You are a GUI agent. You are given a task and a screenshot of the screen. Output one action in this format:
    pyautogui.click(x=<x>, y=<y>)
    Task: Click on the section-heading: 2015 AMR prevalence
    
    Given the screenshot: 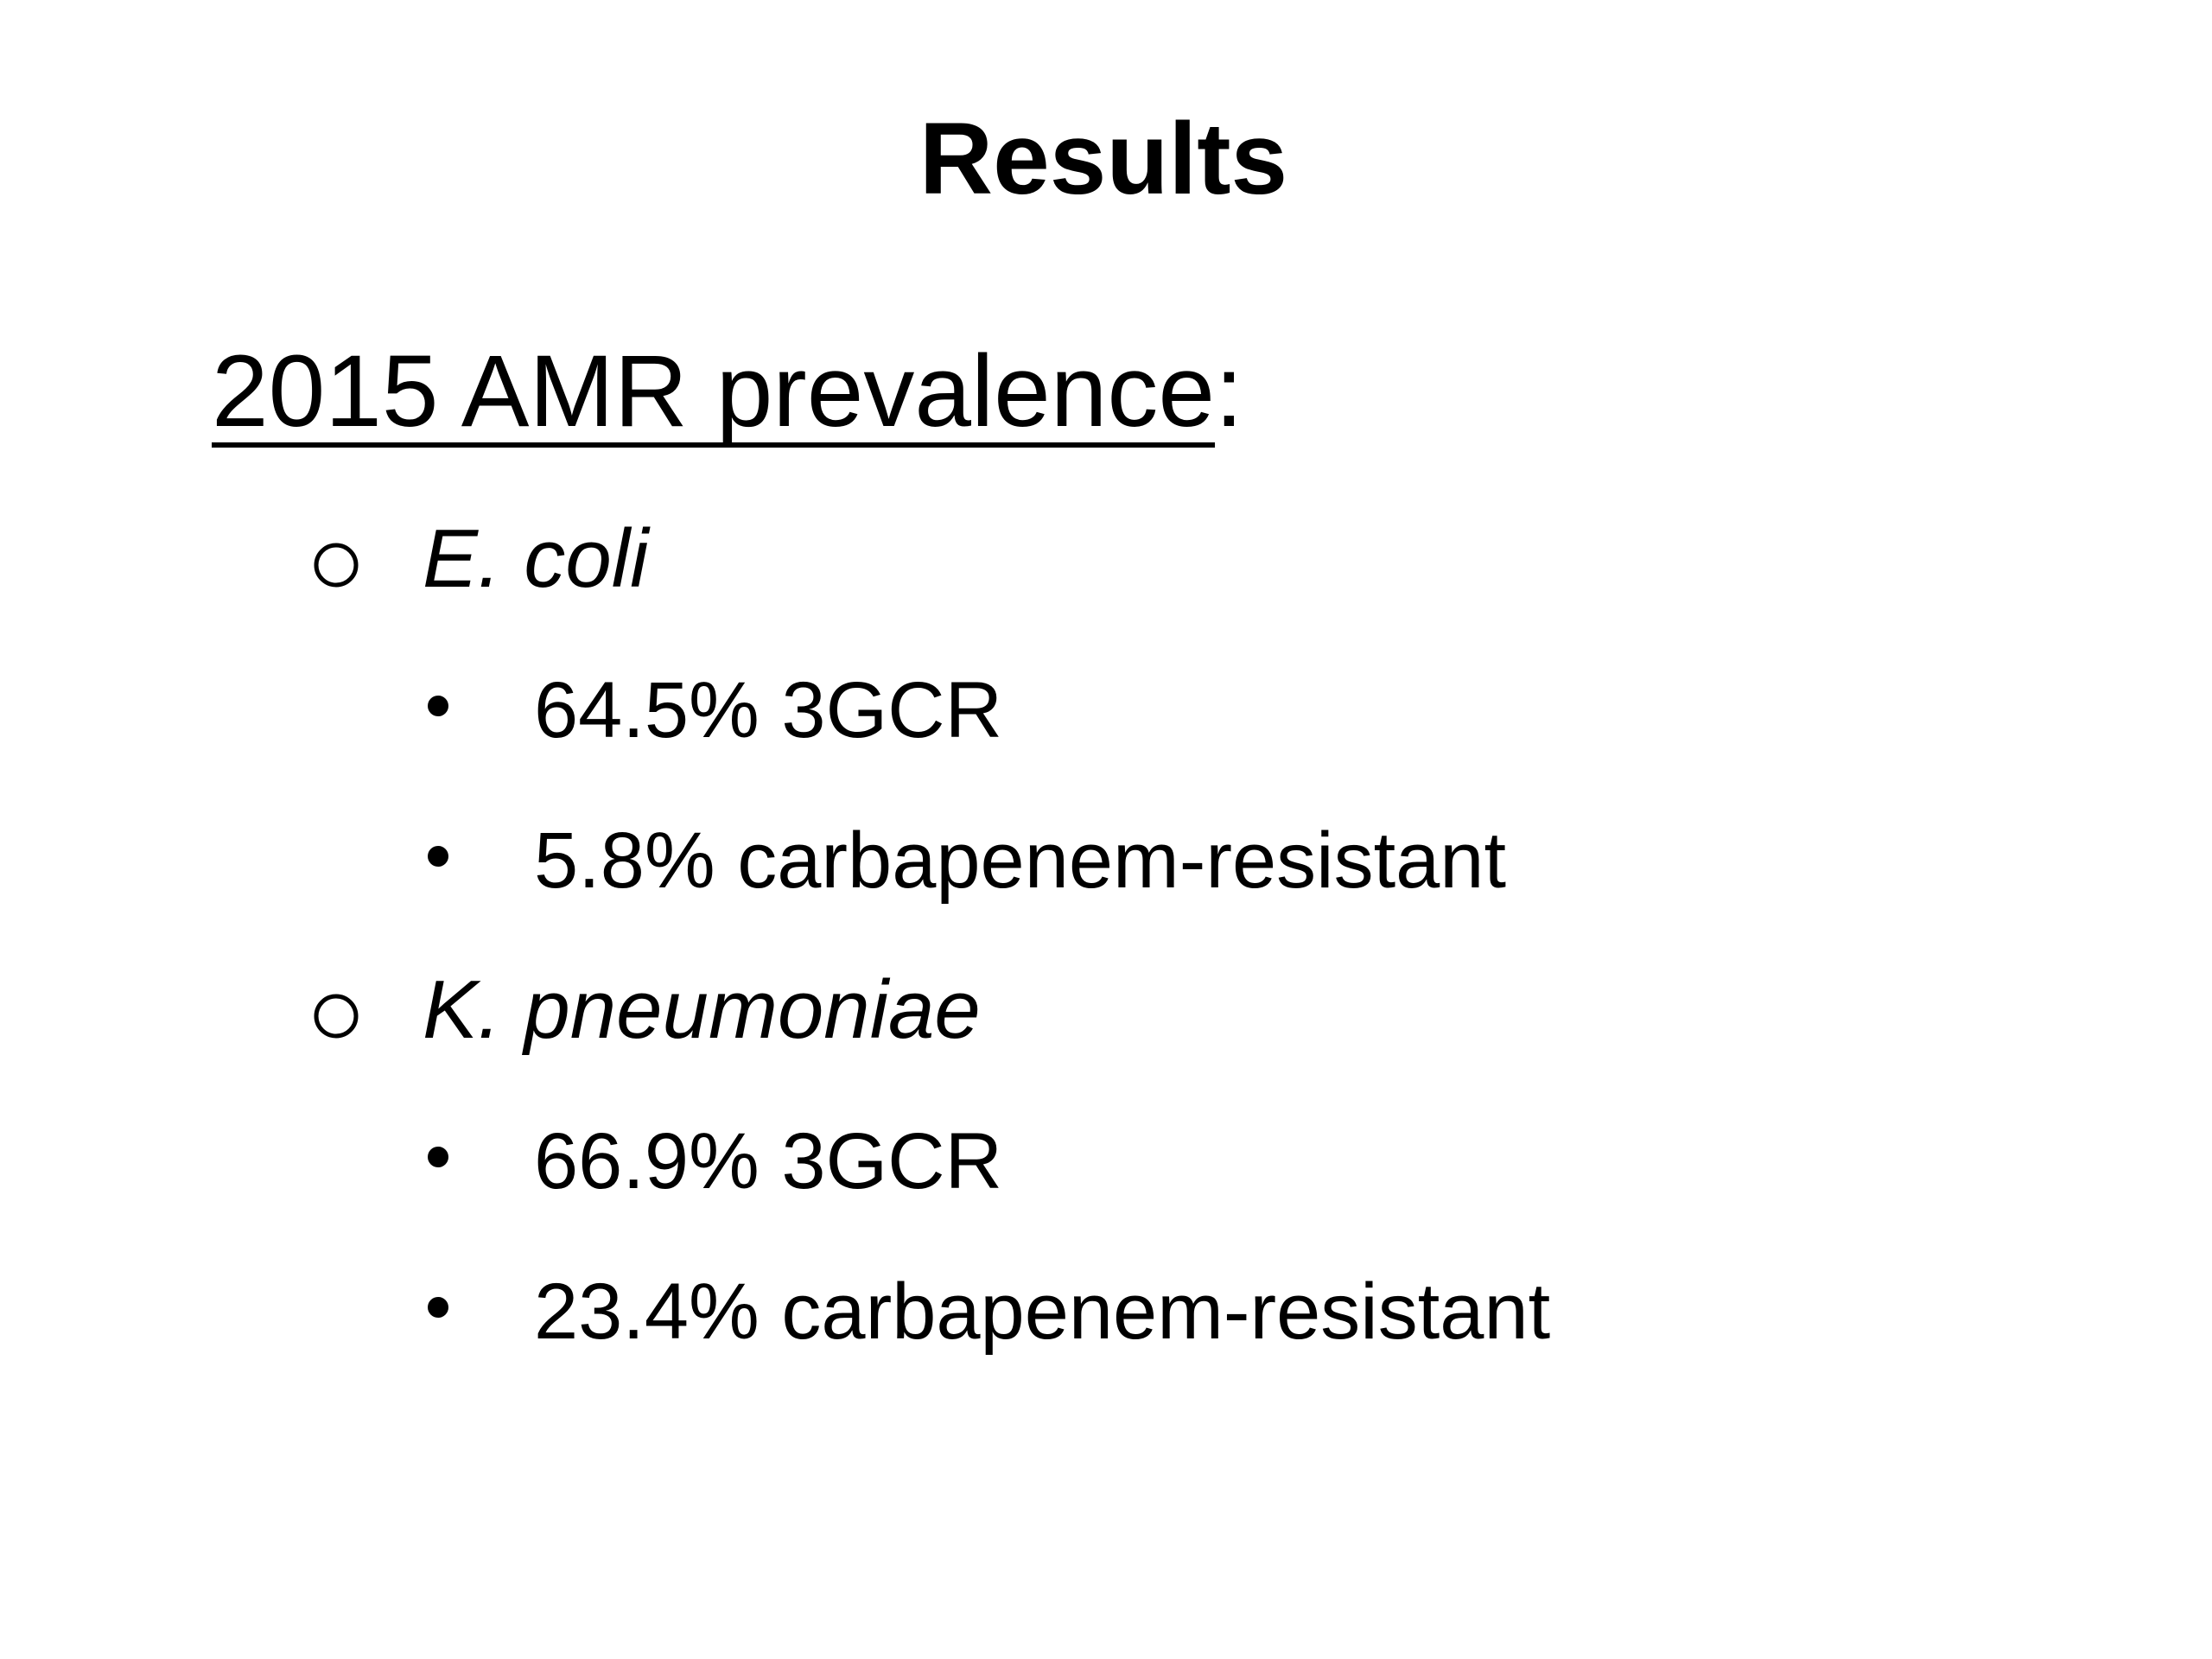 What is the action you would take?
    pyautogui.click(x=713, y=391)
    